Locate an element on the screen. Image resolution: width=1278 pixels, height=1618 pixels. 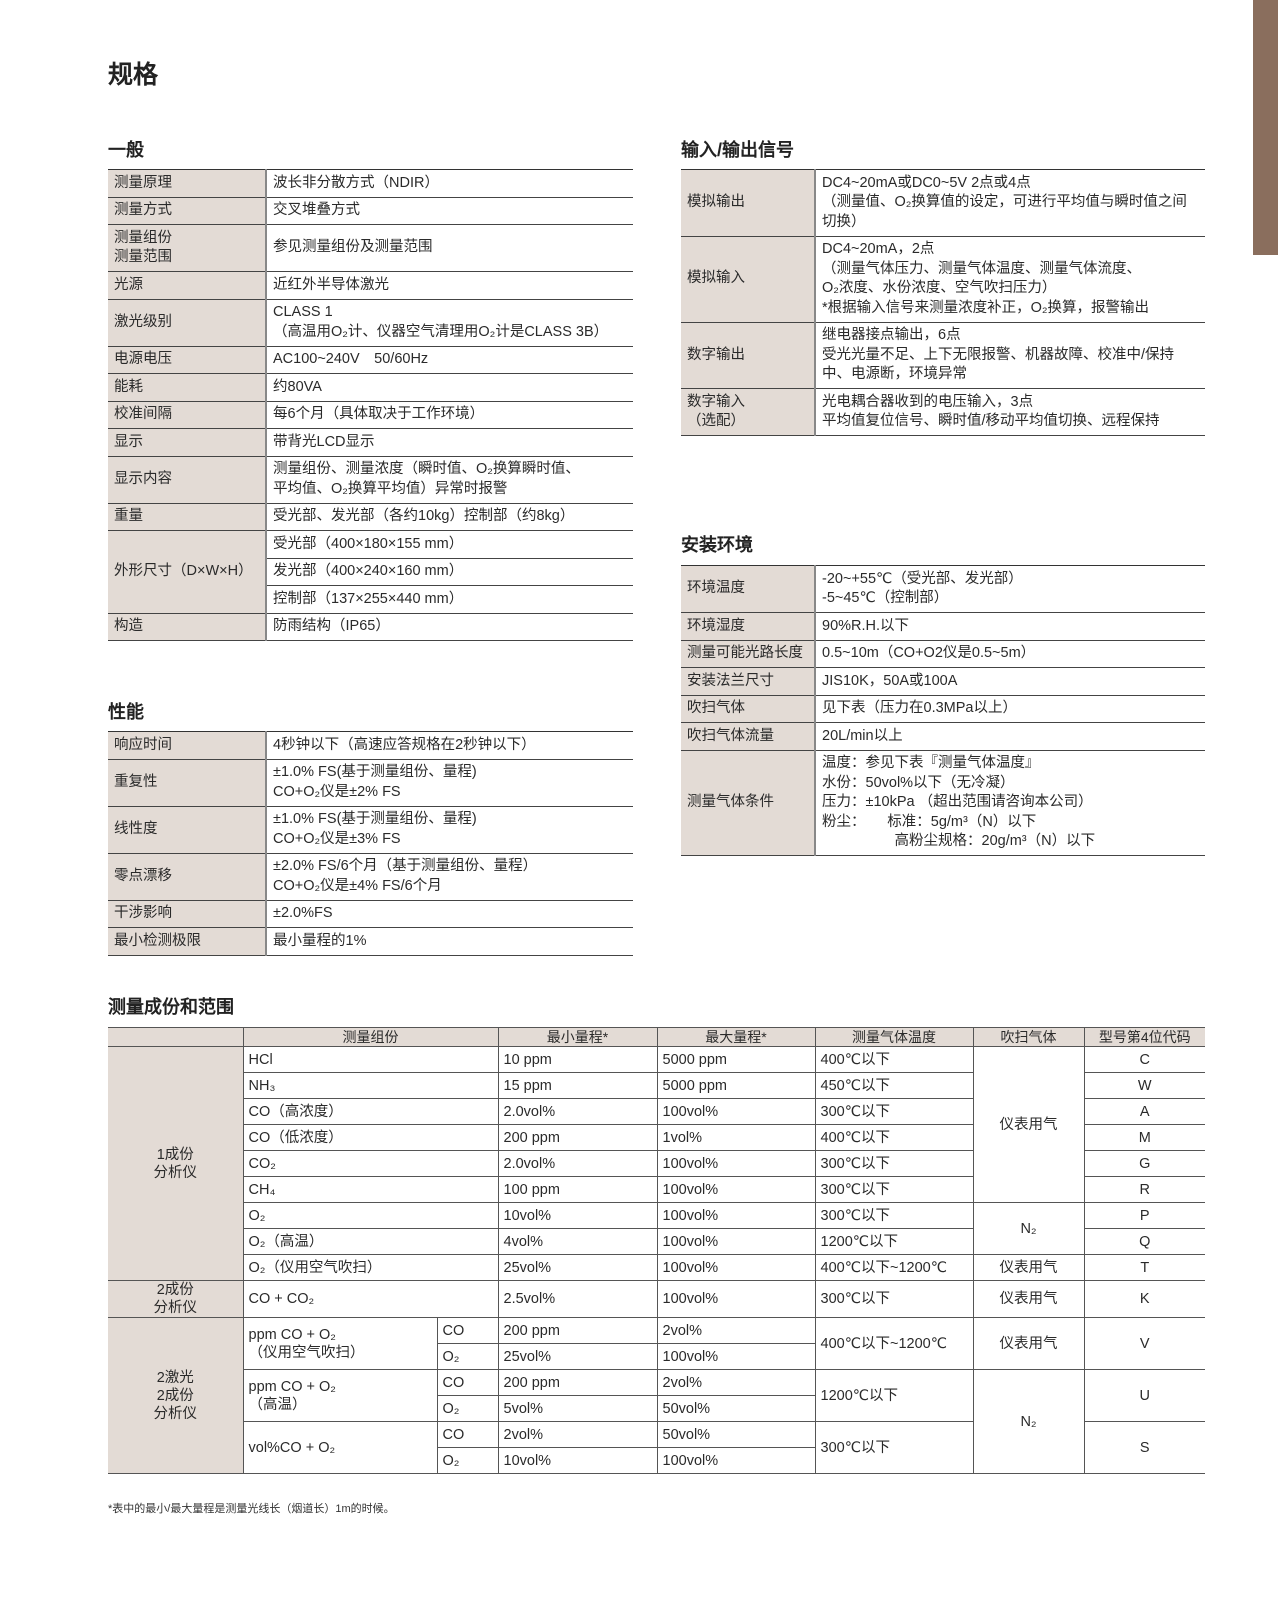
gas-temp-cell: 400℃以下~1200℃ is located at coordinates (894, 1267).